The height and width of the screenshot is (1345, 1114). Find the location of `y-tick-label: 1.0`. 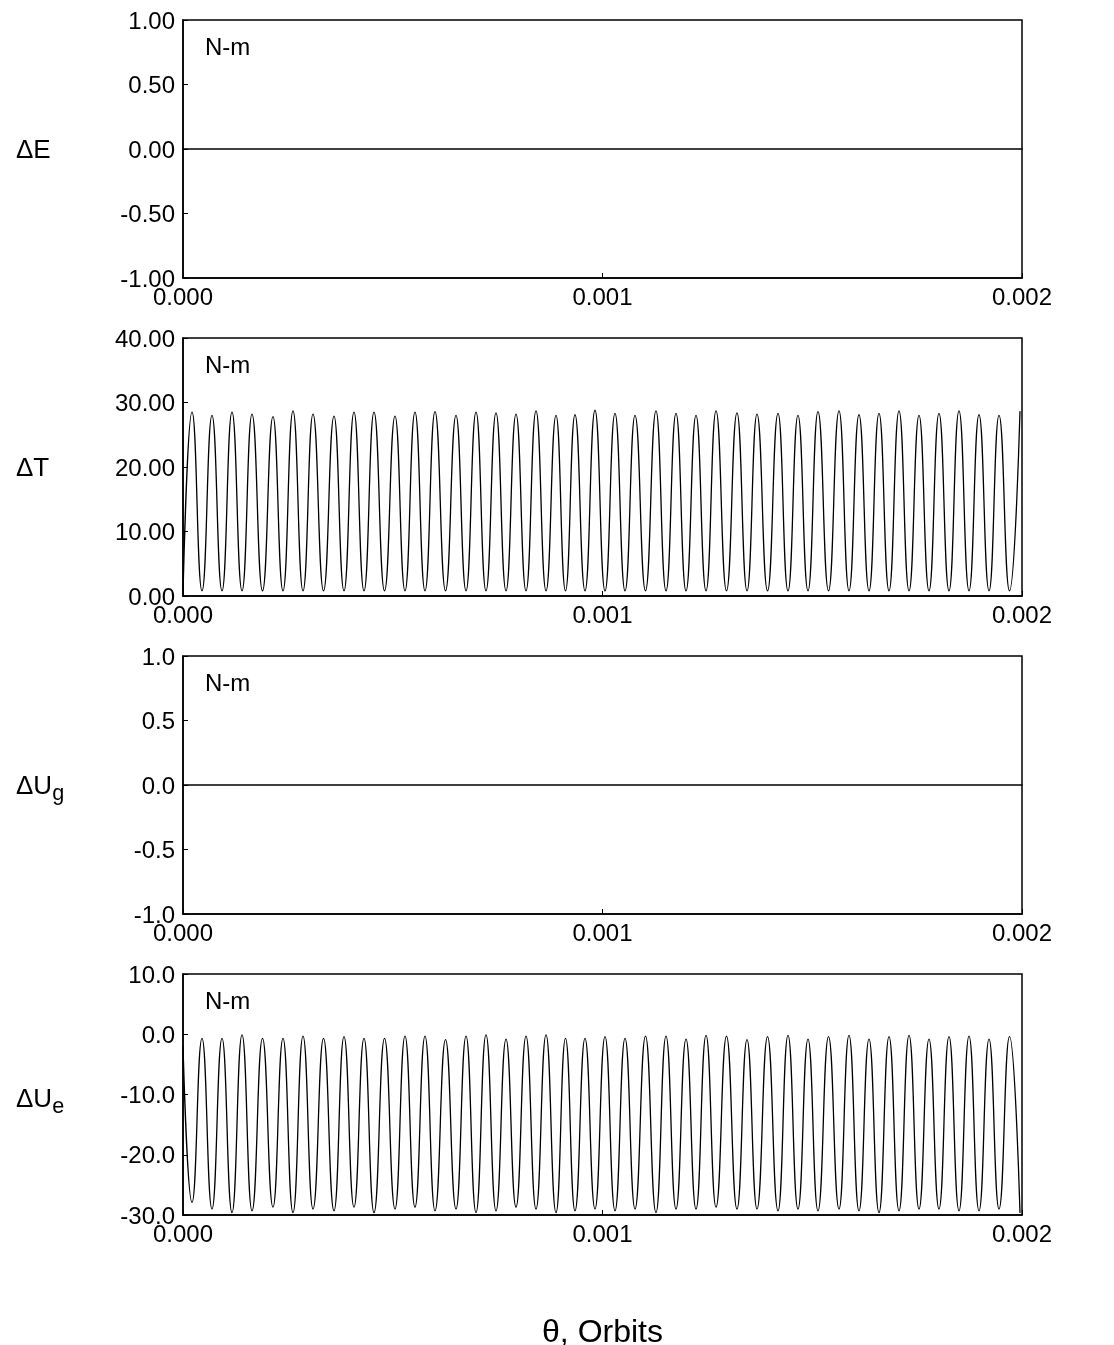

y-tick-label: 1.0 is located at coordinates (158, 656).